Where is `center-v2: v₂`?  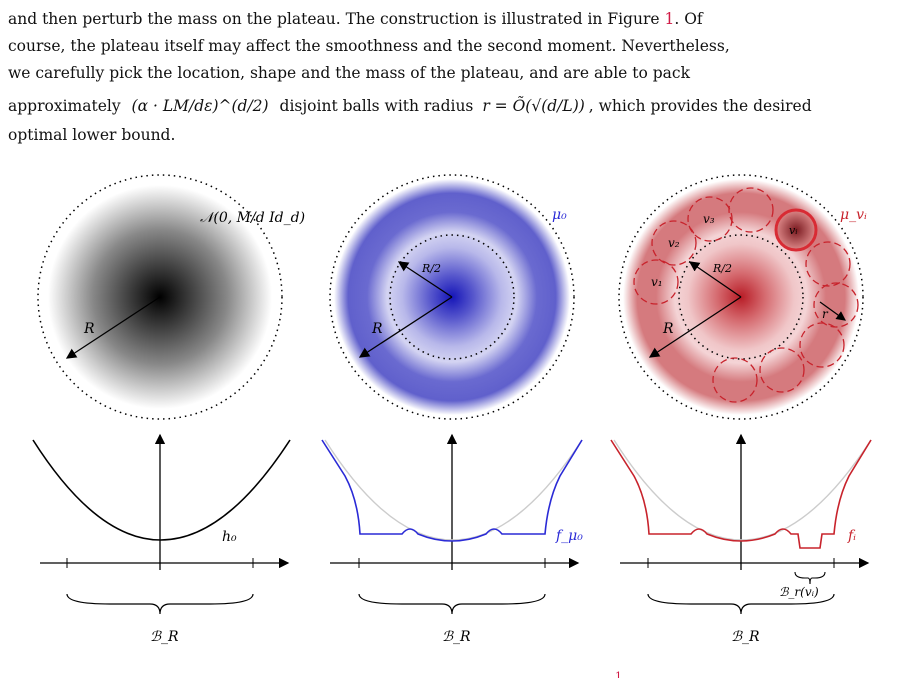
center-v2: v₂ is located at coordinates (674, 243).